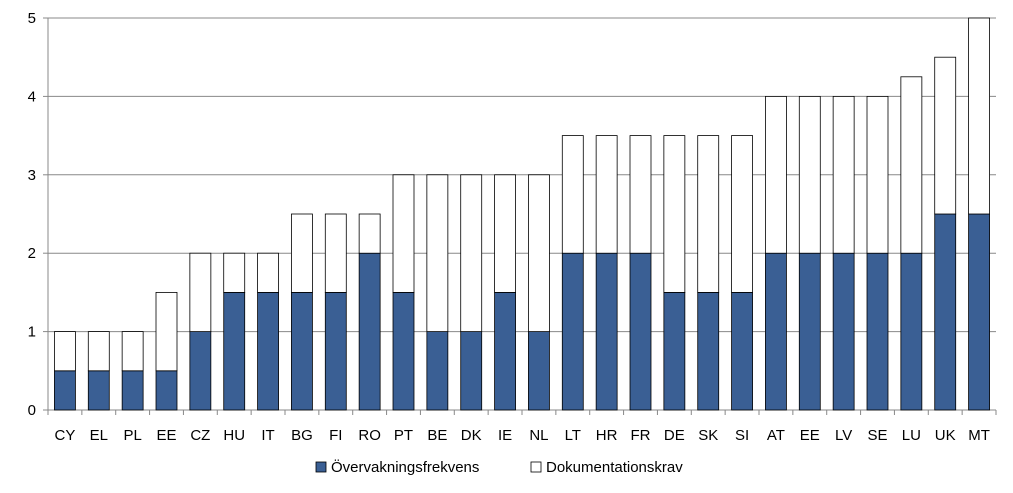  I want to click on x-tick-label: PL, so click(132, 435).